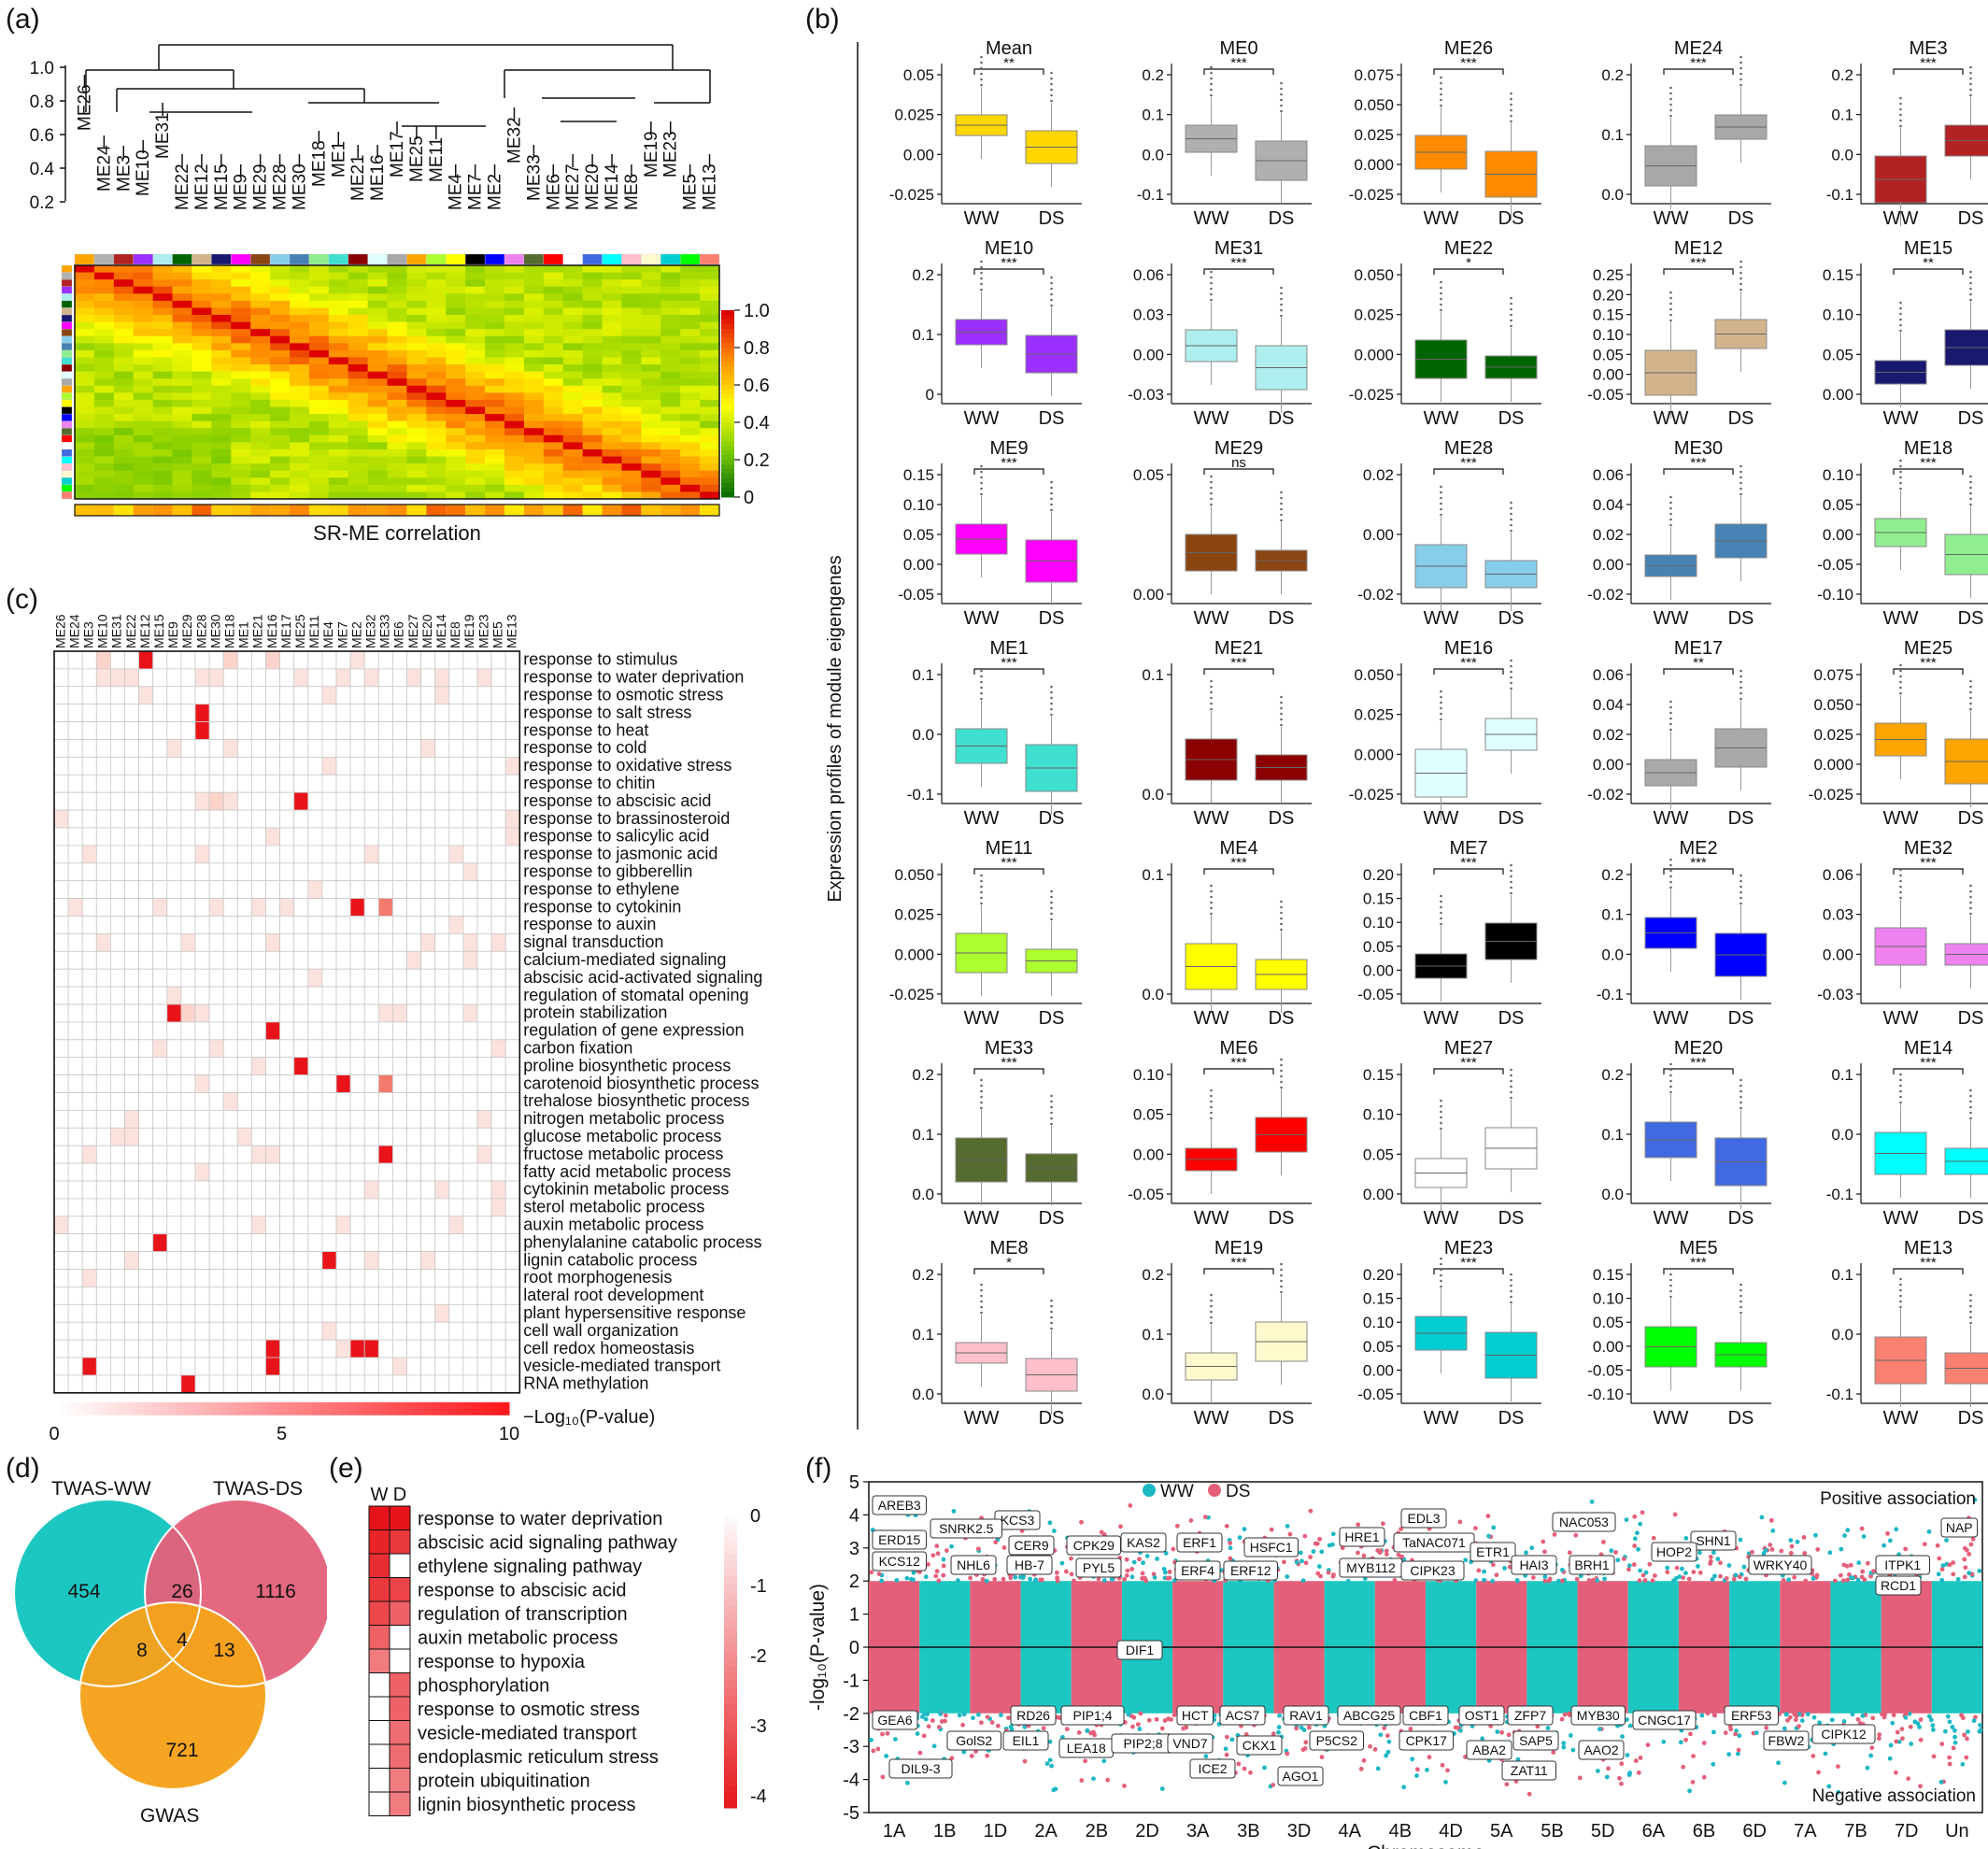 The width and height of the screenshot is (1988, 1849). I want to click on venn-count-gwas-only: 721, so click(181, 1750).